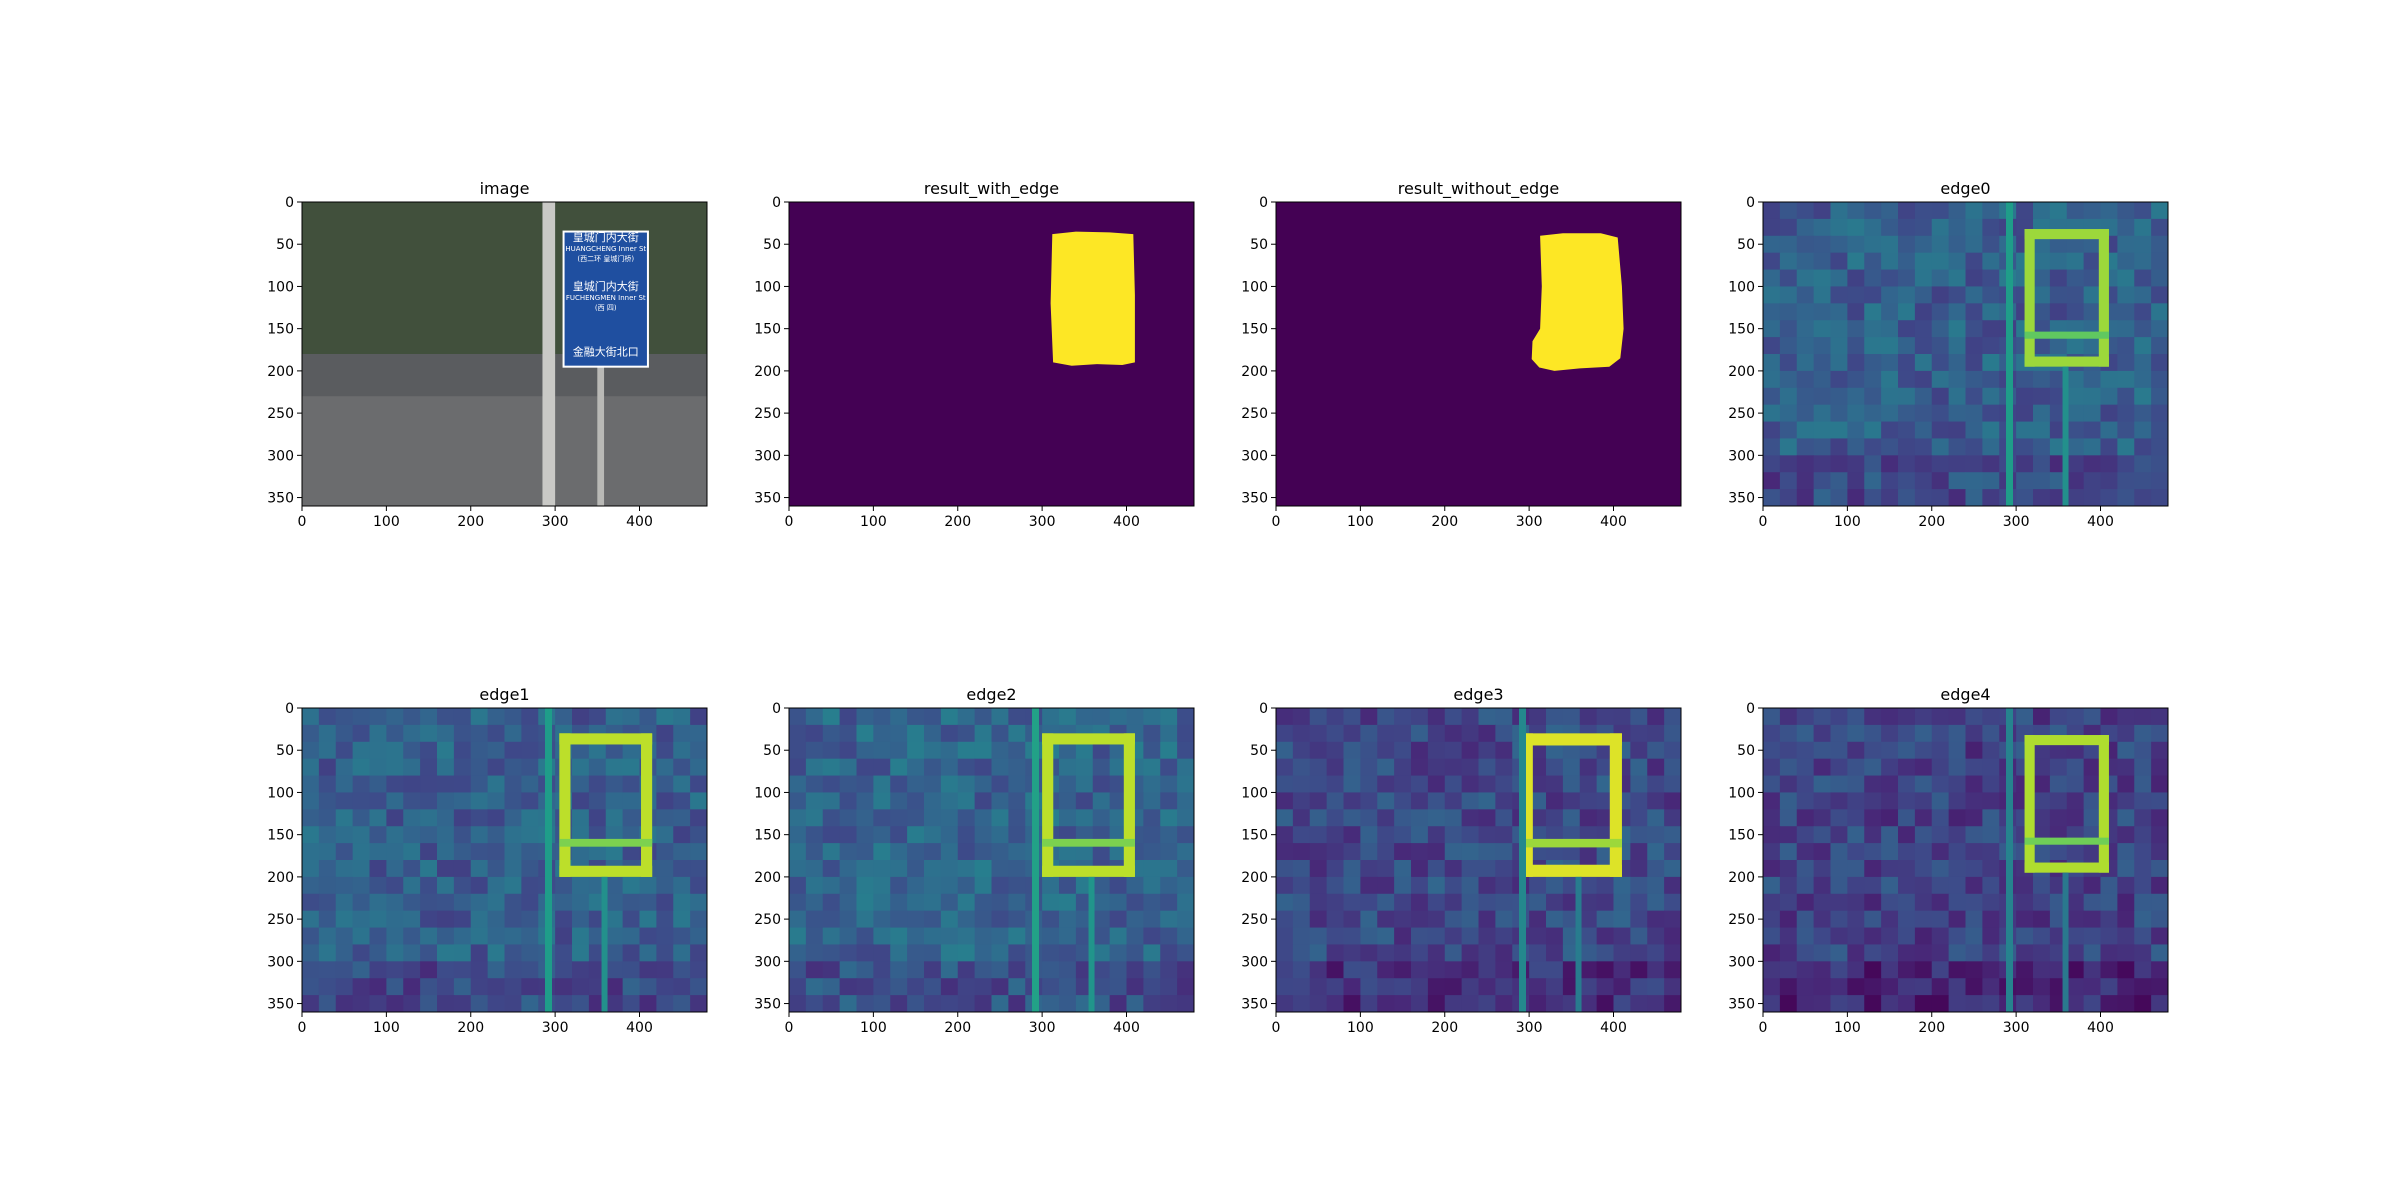 The image size is (2400, 1200). I want to click on y-tick-label: 0, so click(1750, 203).